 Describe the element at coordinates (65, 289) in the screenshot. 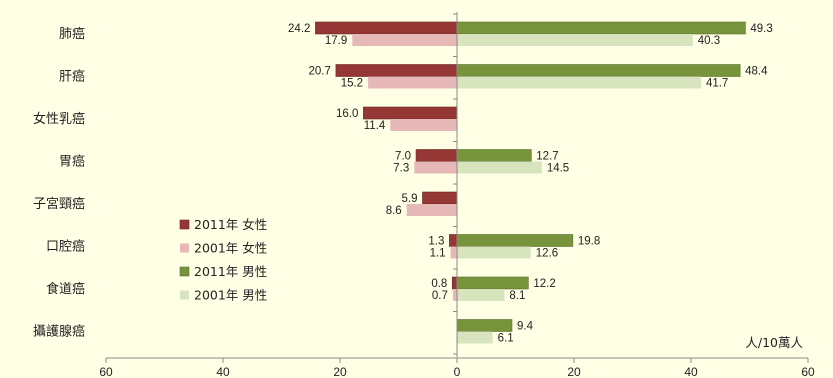

I see `category-label: 食道癌` at that location.